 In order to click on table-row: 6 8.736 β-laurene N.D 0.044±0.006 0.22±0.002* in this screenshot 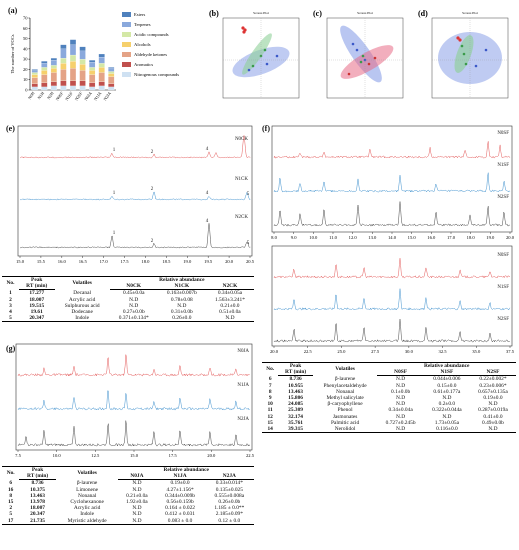, I will do `click(389, 379)`.